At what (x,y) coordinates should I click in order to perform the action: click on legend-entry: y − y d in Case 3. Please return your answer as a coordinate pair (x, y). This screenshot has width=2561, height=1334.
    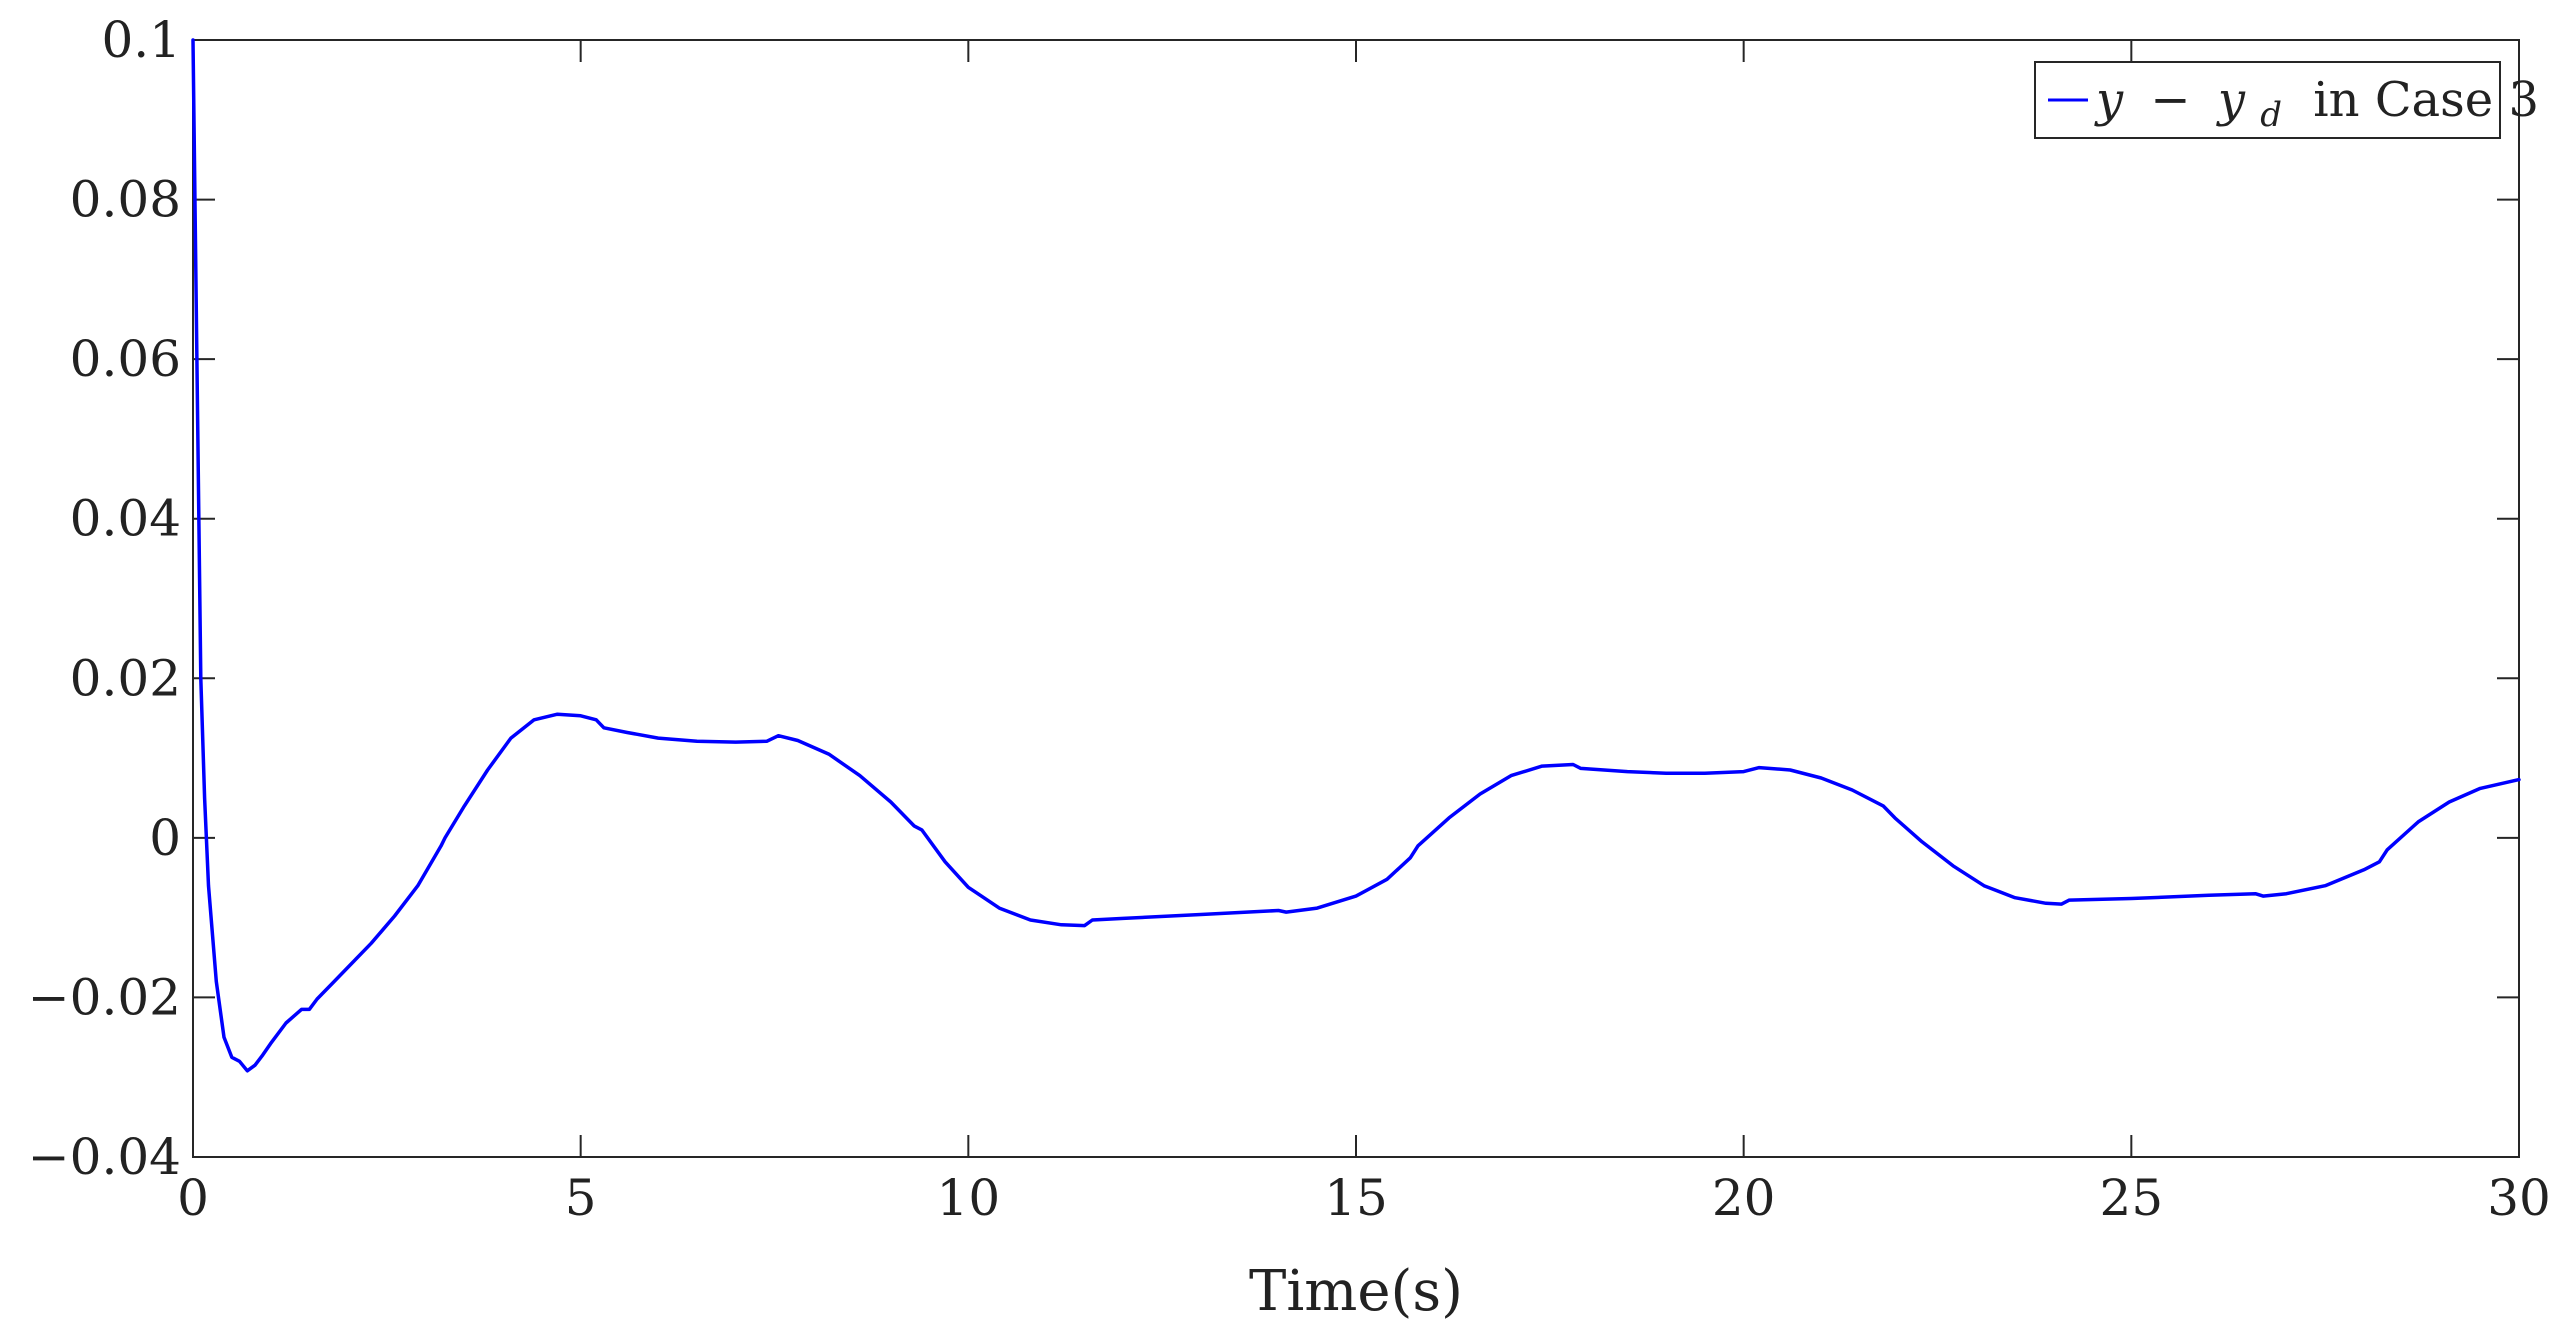
    Looking at the image, I should click on (2316, 105).